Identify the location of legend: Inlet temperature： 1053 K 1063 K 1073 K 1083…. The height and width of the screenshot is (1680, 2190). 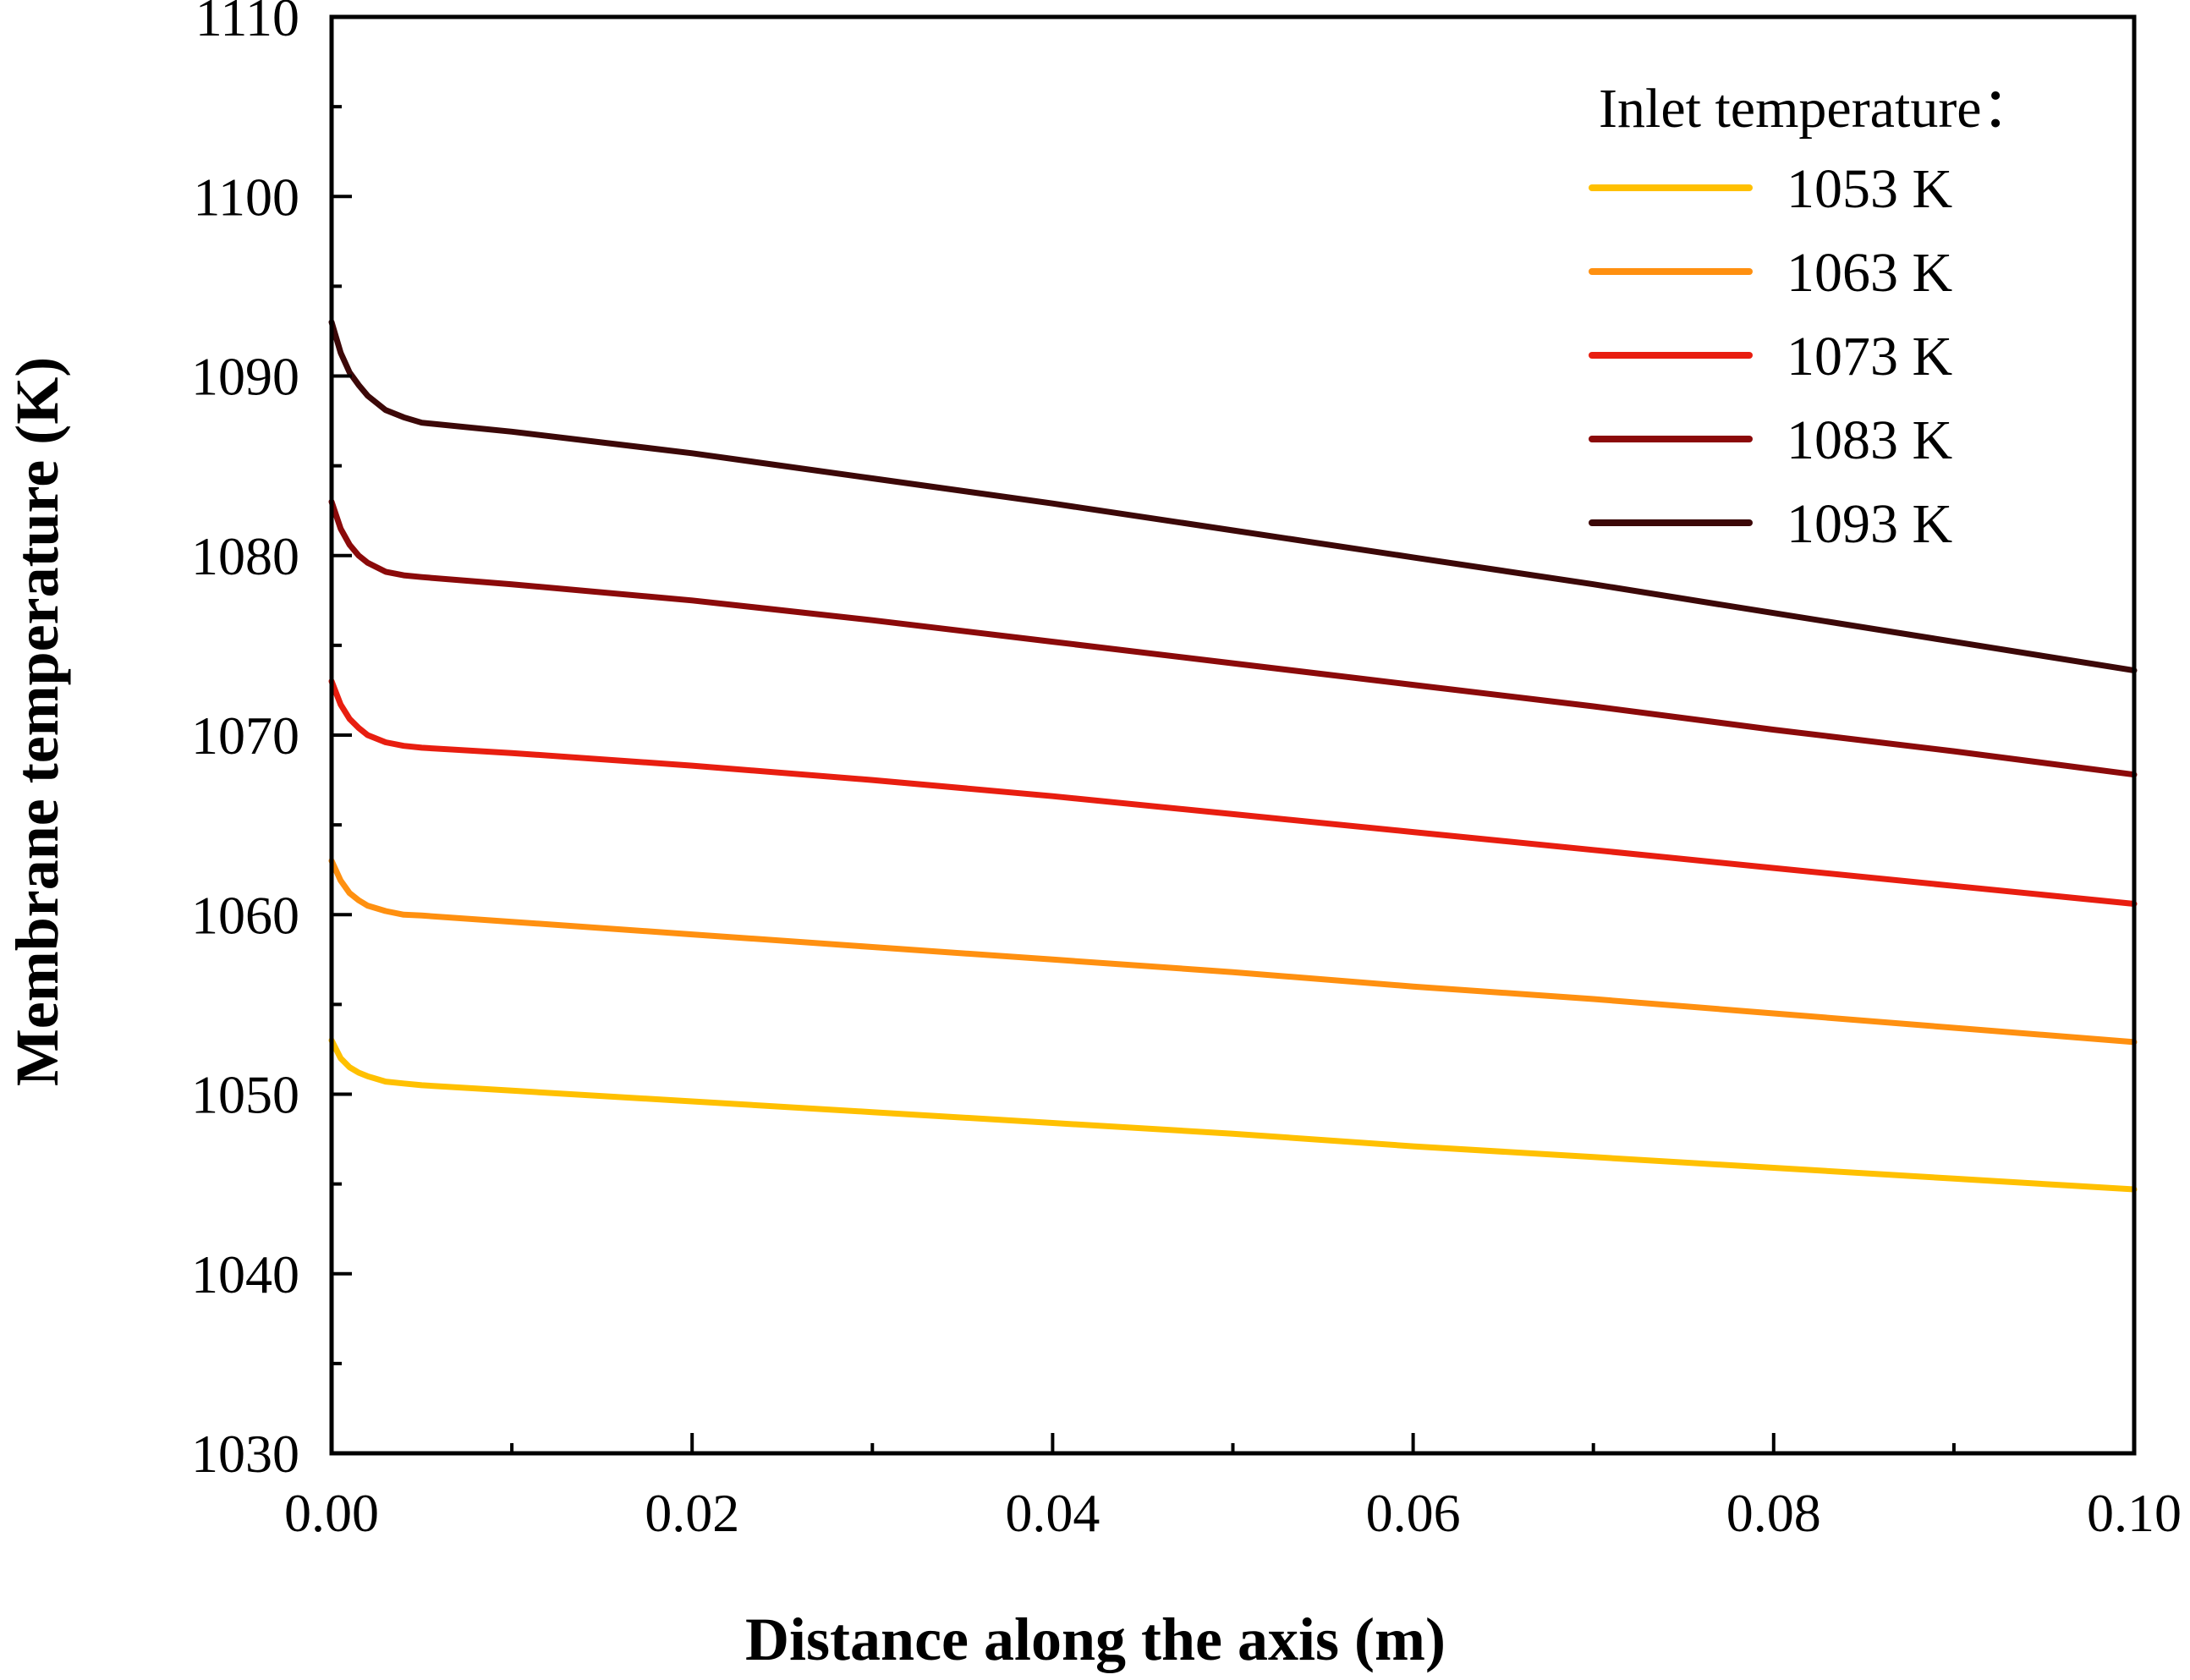
(1813, 316).